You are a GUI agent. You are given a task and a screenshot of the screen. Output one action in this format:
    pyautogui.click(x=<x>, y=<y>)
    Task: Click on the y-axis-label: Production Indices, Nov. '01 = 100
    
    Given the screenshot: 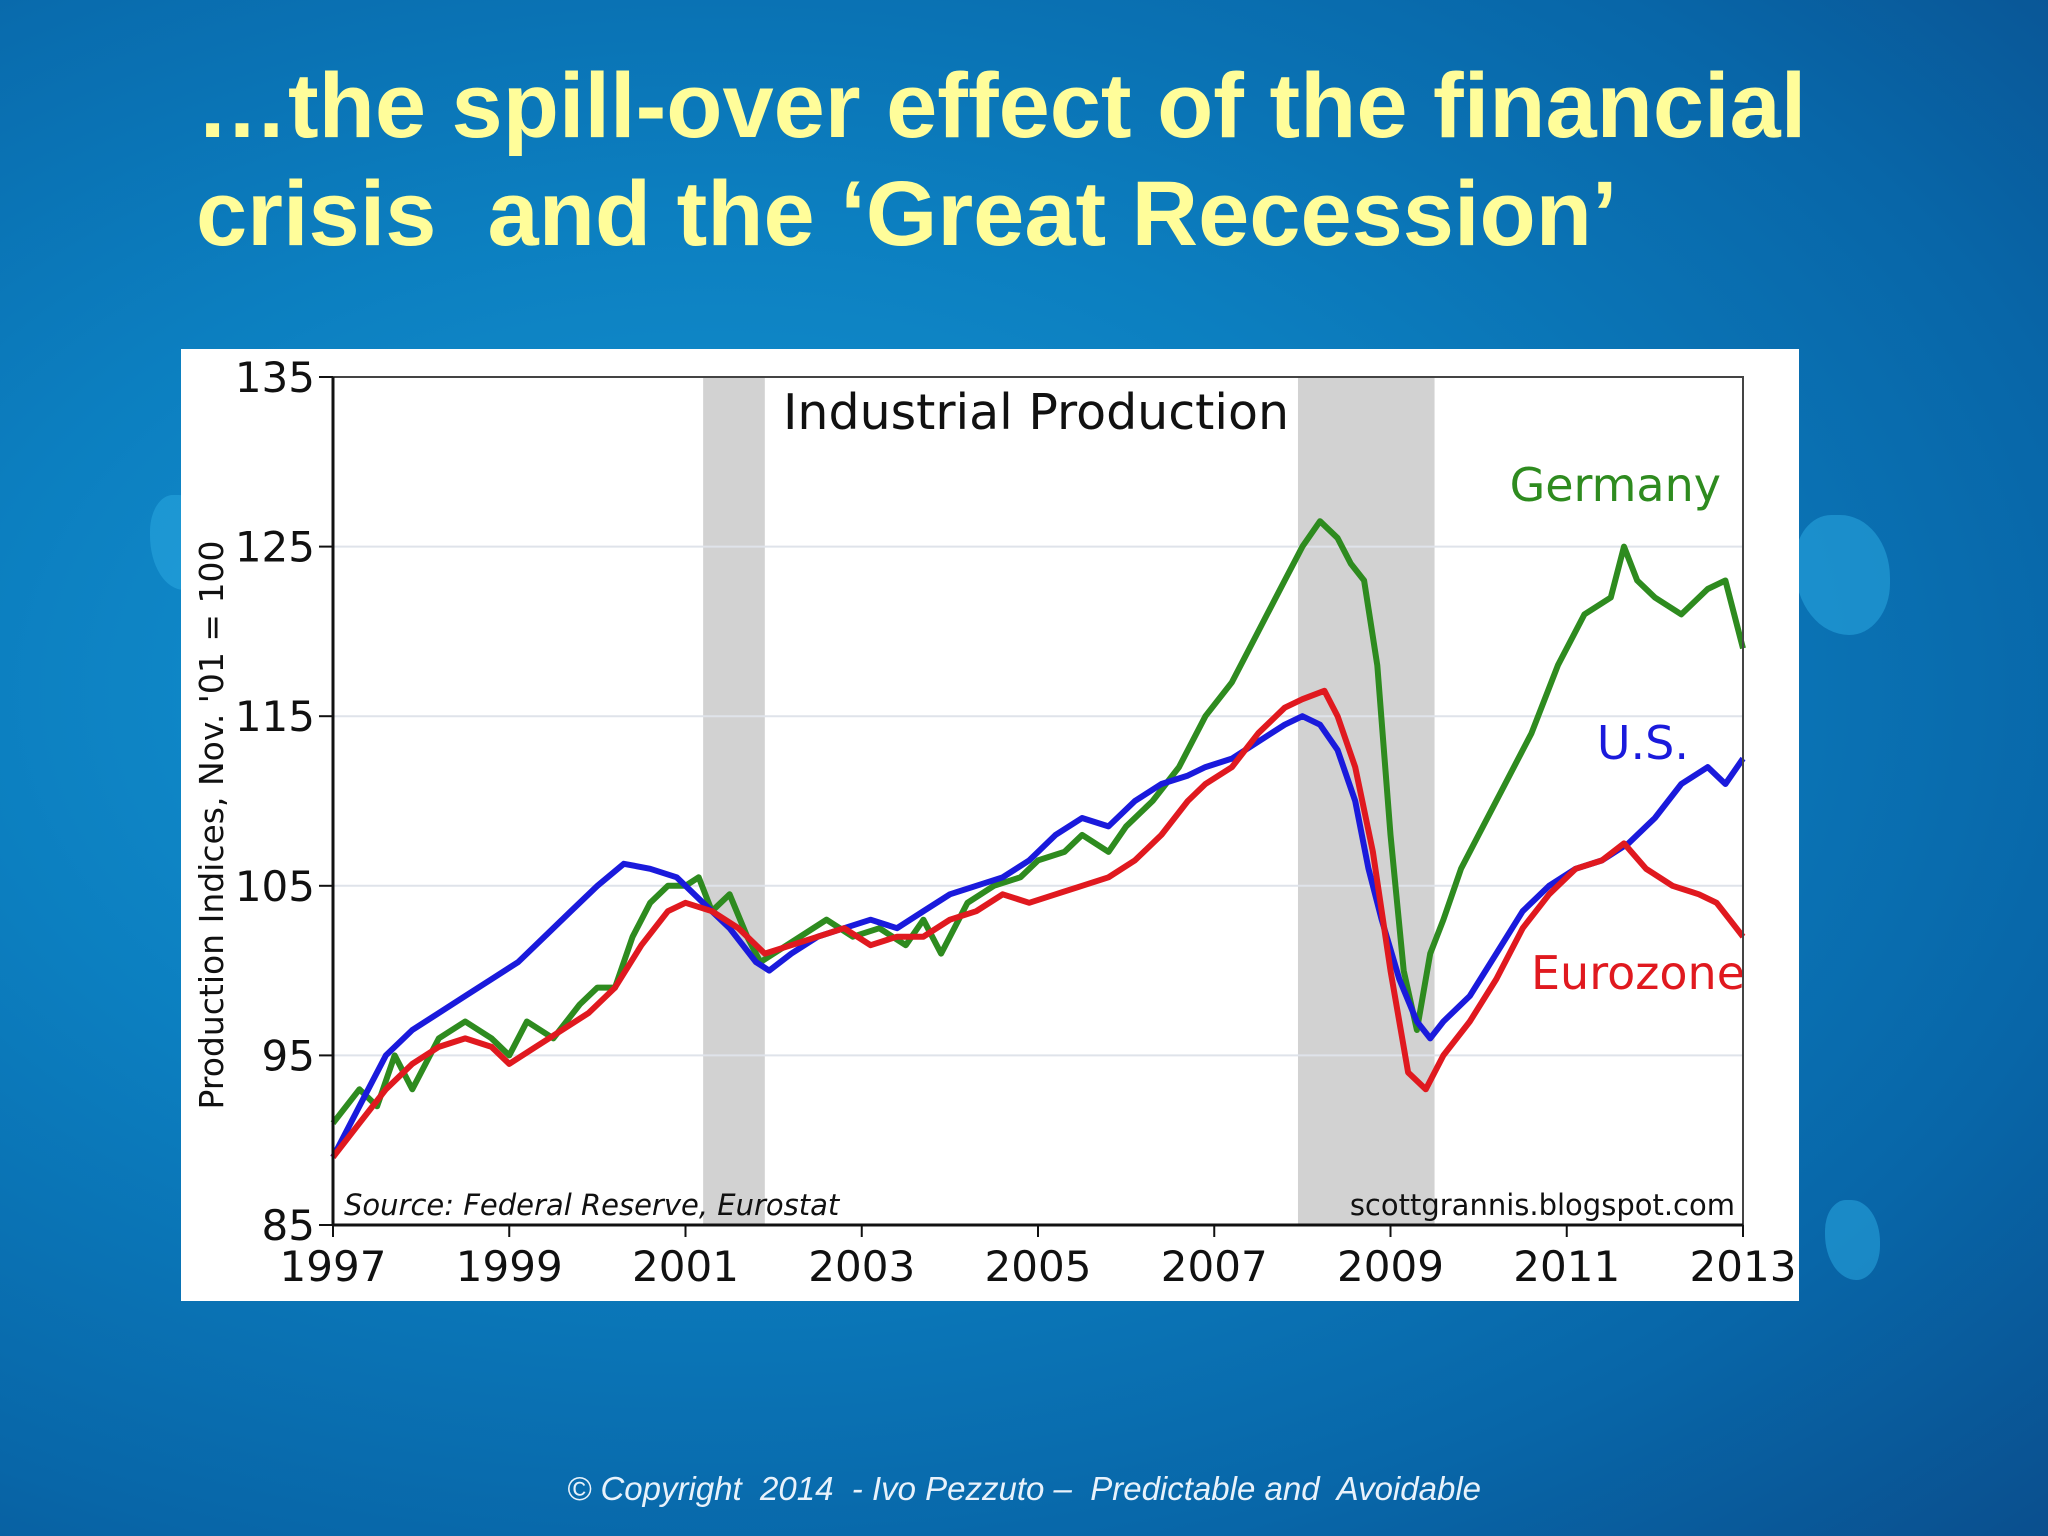 What is the action you would take?
    pyautogui.click(x=211, y=825)
    